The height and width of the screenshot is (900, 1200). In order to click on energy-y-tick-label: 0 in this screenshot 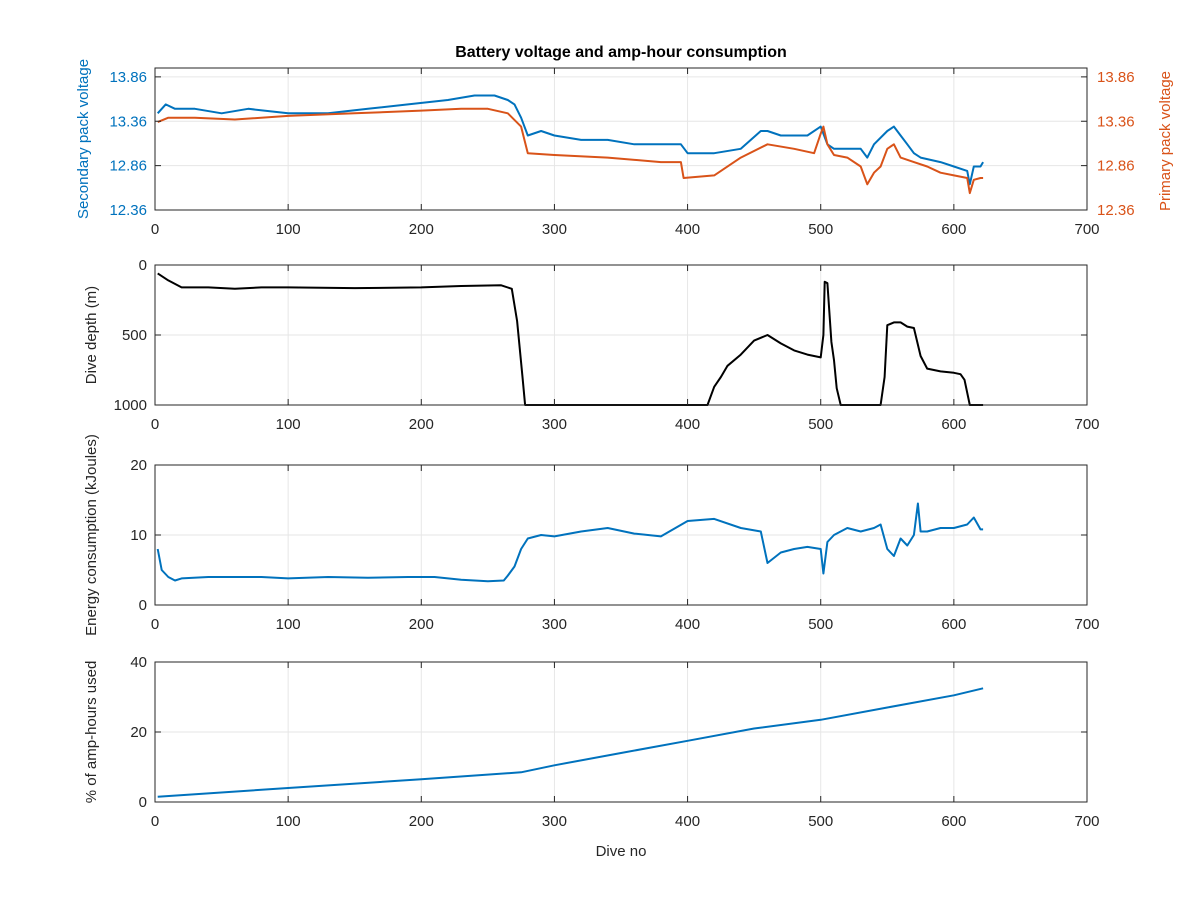, I will do `click(143, 605)`.